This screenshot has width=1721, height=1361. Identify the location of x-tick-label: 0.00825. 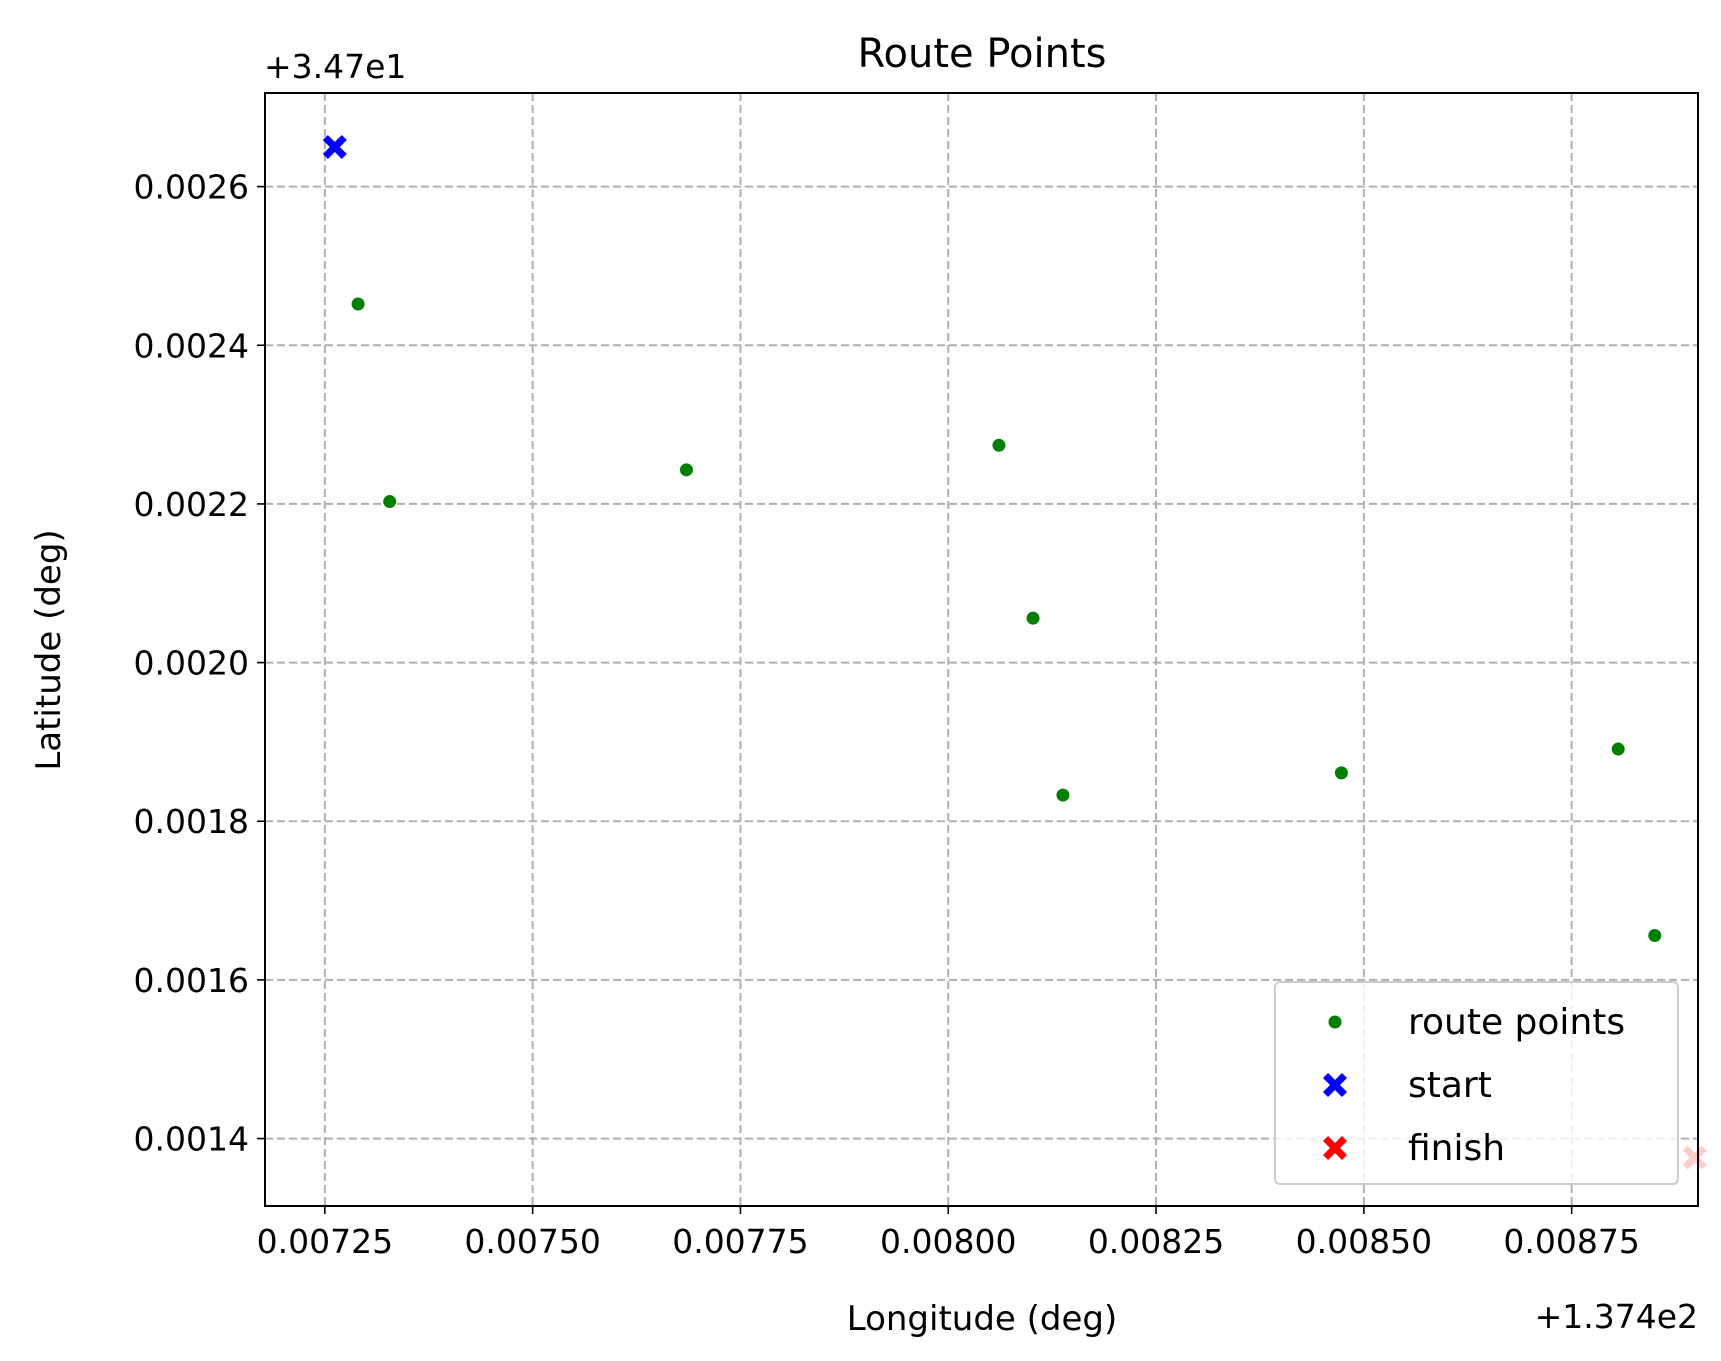
(1156, 1241).